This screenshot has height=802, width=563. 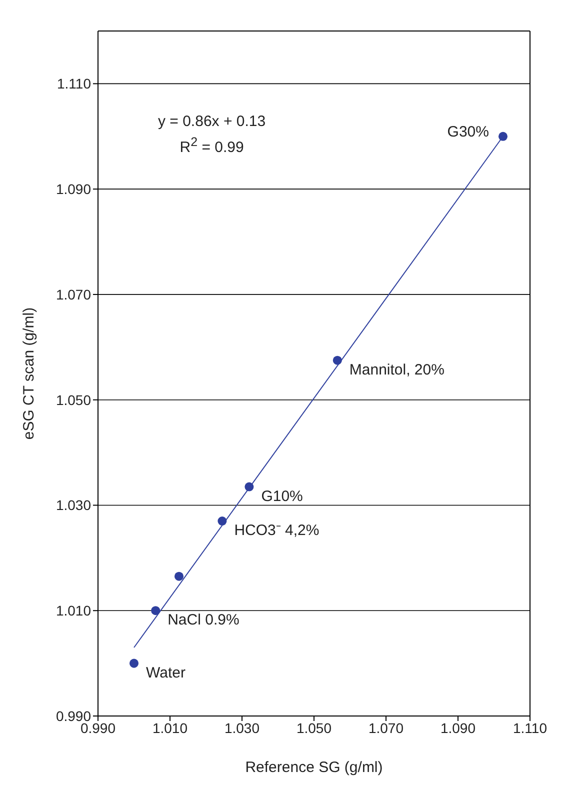 What do you see at coordinates (386, 728) in the screenshot?
I see `x-tick-label: 1.070` at bounding box center [386, 728].